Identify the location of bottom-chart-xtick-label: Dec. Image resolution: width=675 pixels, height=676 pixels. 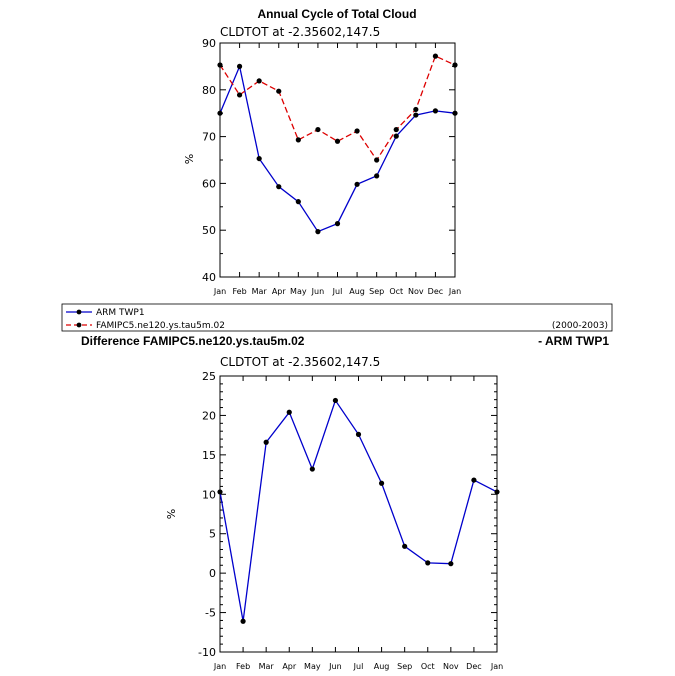
(473, 666).